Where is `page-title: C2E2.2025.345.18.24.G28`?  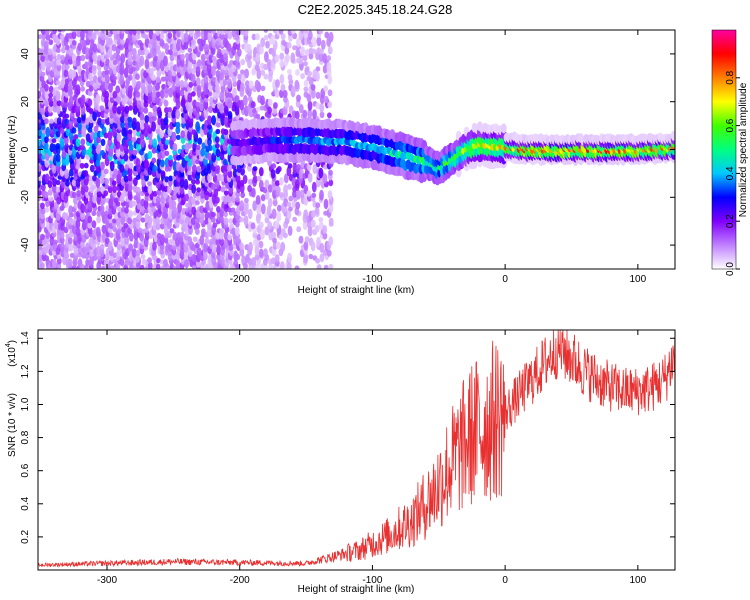 page-title: C2E2.2025.345.18.24.G28 is located at coordinates (375, 9).